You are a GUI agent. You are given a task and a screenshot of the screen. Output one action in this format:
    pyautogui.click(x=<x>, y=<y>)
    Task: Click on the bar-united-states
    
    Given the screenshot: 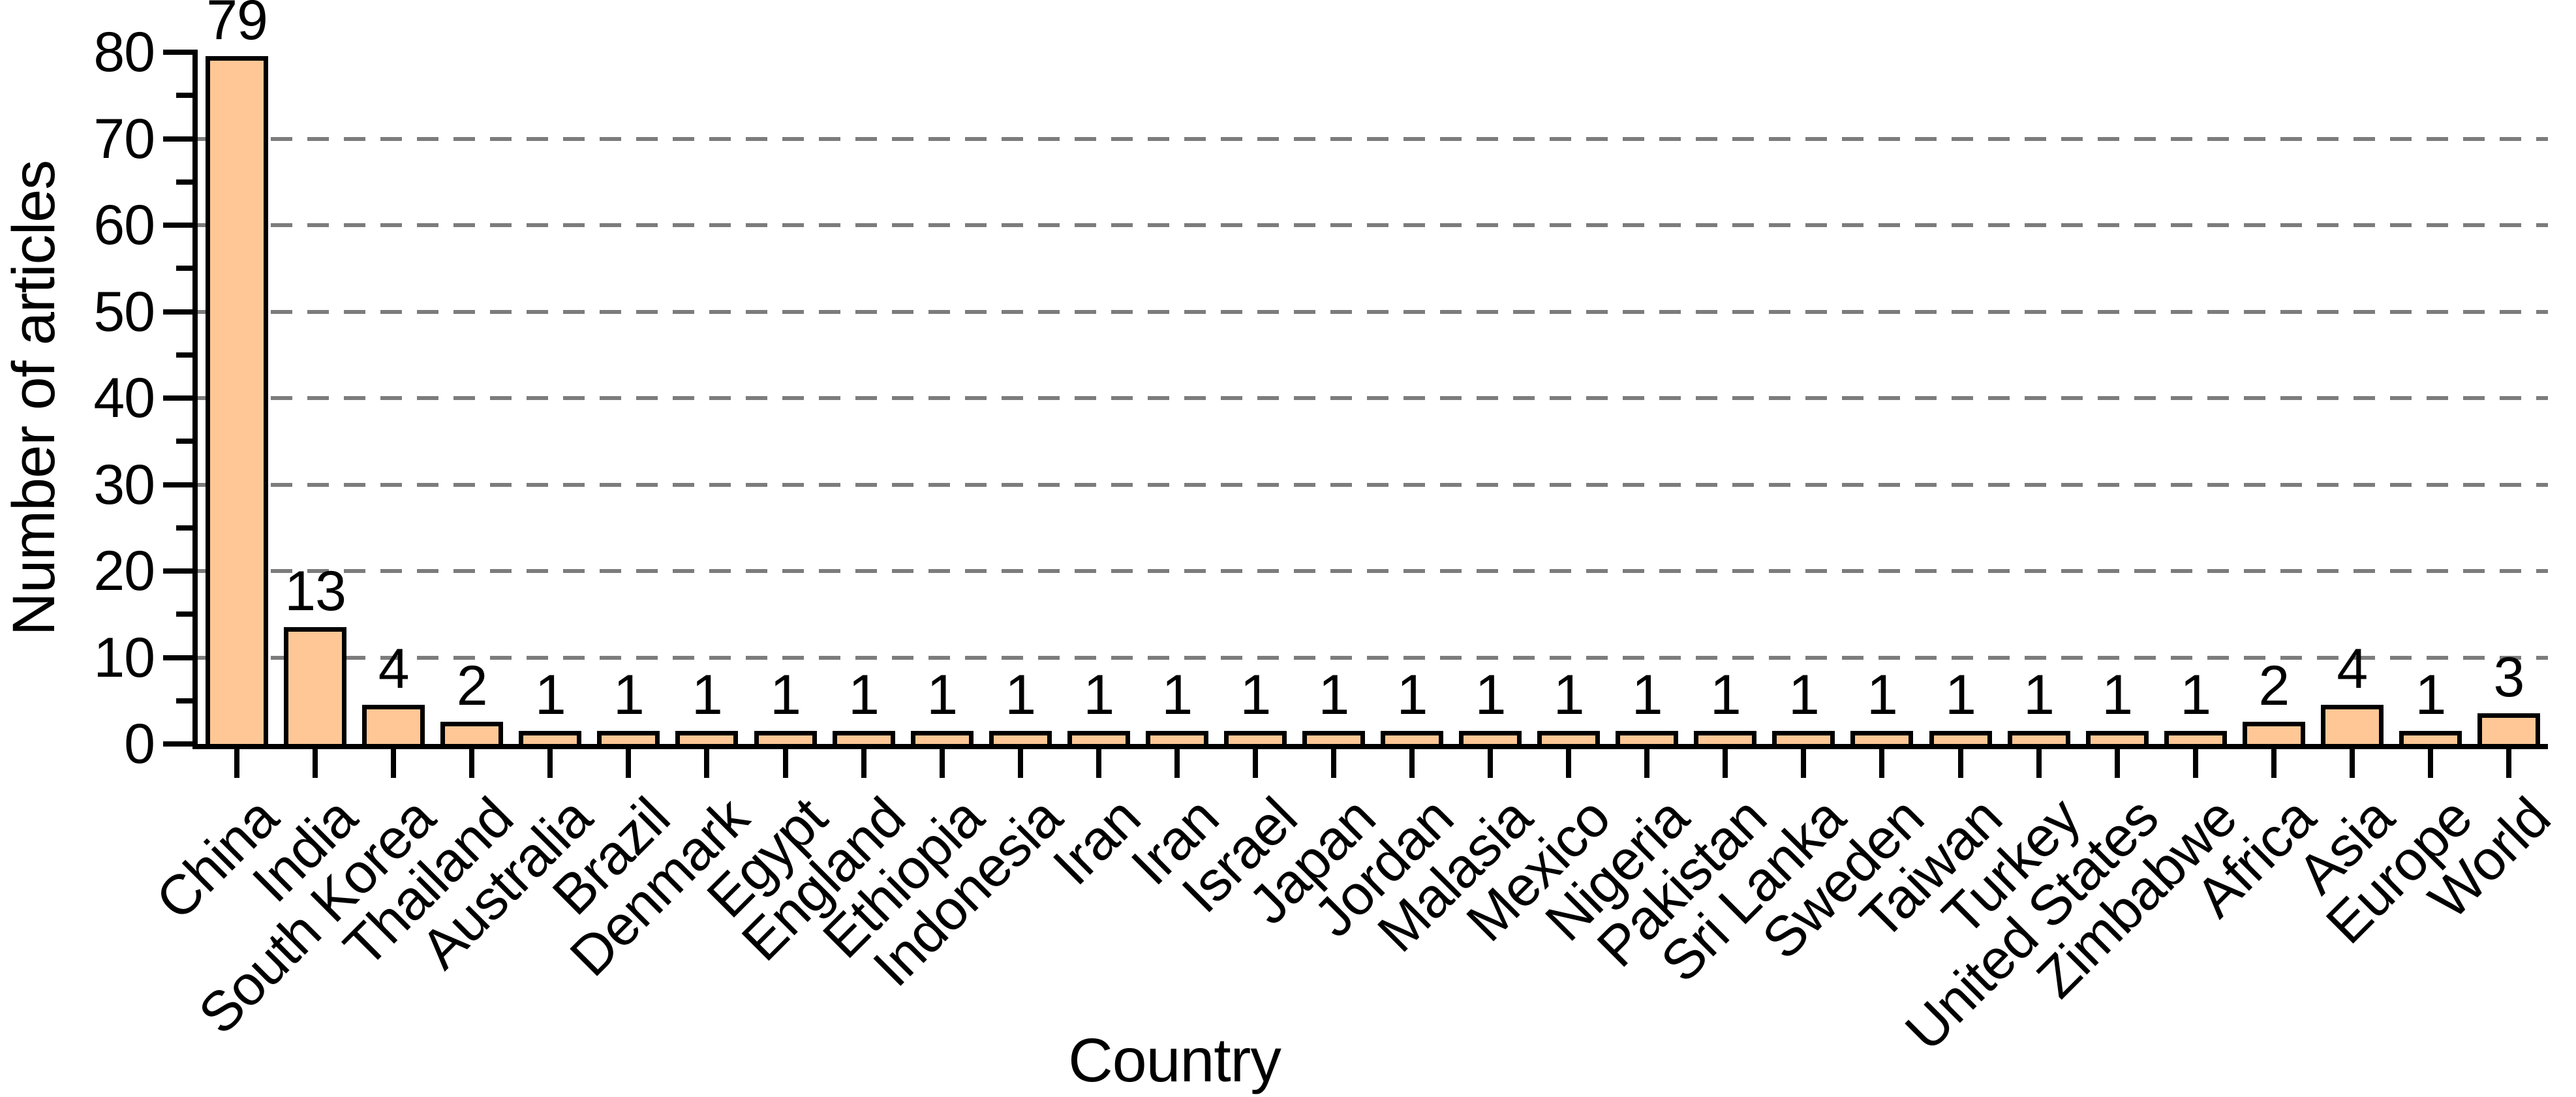 What is the action you would take?
    pyautogui.click(x=2117, y=737)
    